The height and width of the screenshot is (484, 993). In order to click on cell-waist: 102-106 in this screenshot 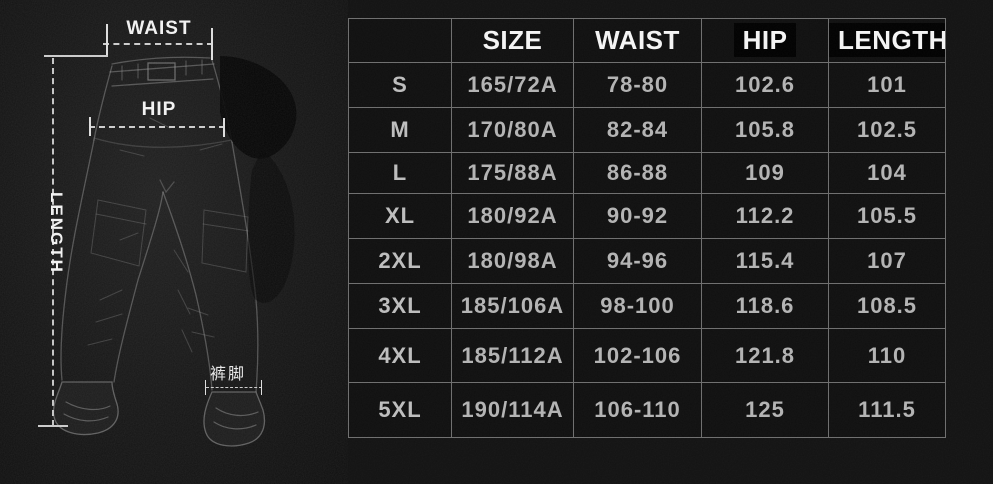, I will do `click(637, 355)`.